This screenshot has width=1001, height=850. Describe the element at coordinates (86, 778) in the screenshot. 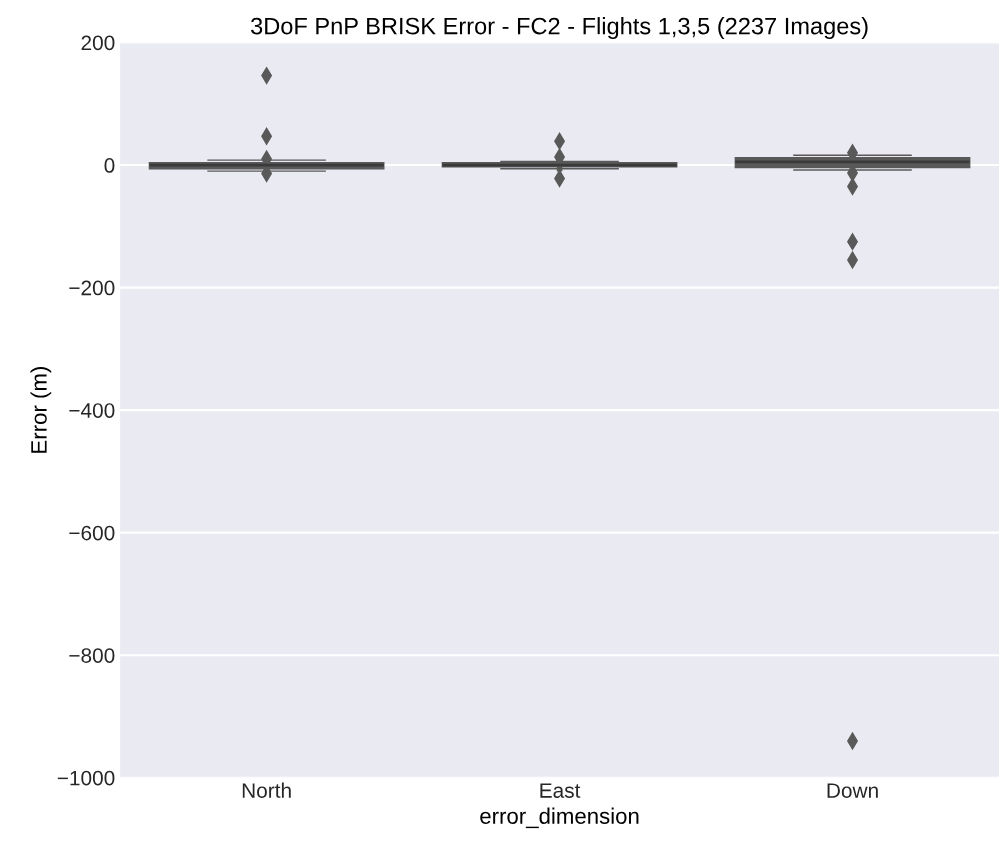

I see `y-tick-label: −1000` at that location.